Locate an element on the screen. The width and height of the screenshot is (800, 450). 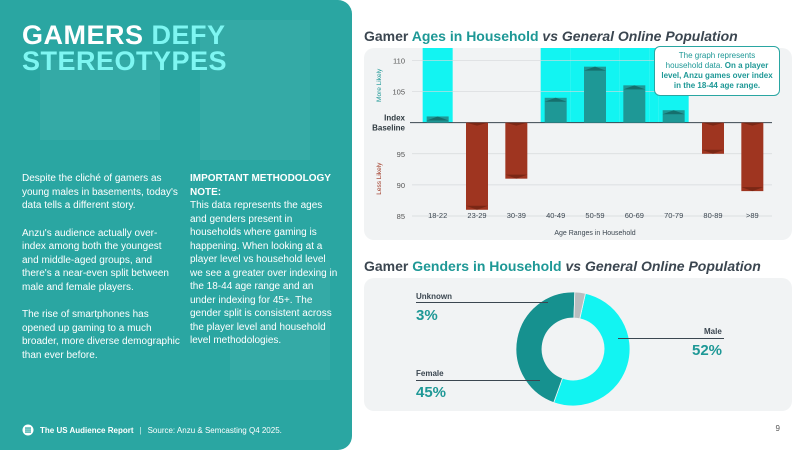
female-leader-line is located at coordinates (478, 380).